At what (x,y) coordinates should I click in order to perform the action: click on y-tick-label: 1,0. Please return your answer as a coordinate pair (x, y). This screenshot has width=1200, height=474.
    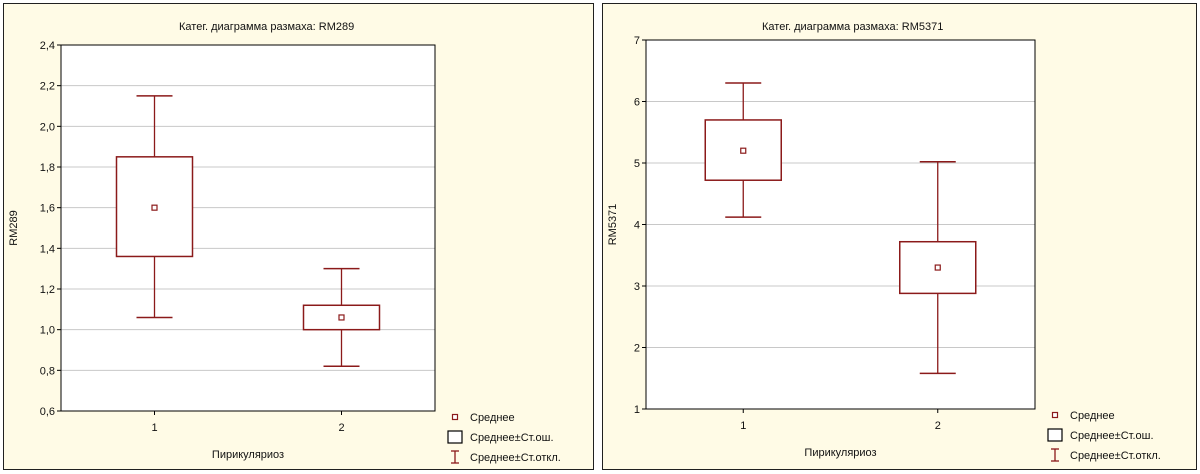
    Looking at the image, I should click on (47, 331).